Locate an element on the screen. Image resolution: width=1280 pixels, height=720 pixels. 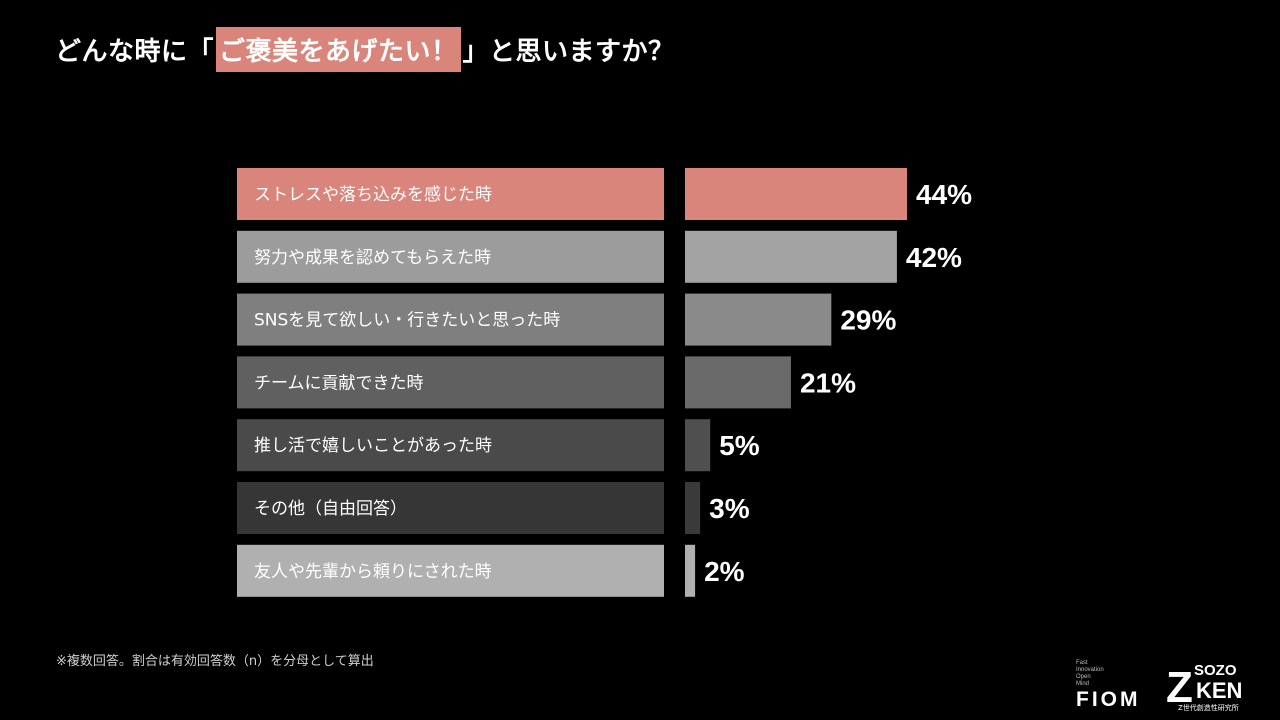
fiom-tagline-1: Fast is located at coordinates (1082, 663).